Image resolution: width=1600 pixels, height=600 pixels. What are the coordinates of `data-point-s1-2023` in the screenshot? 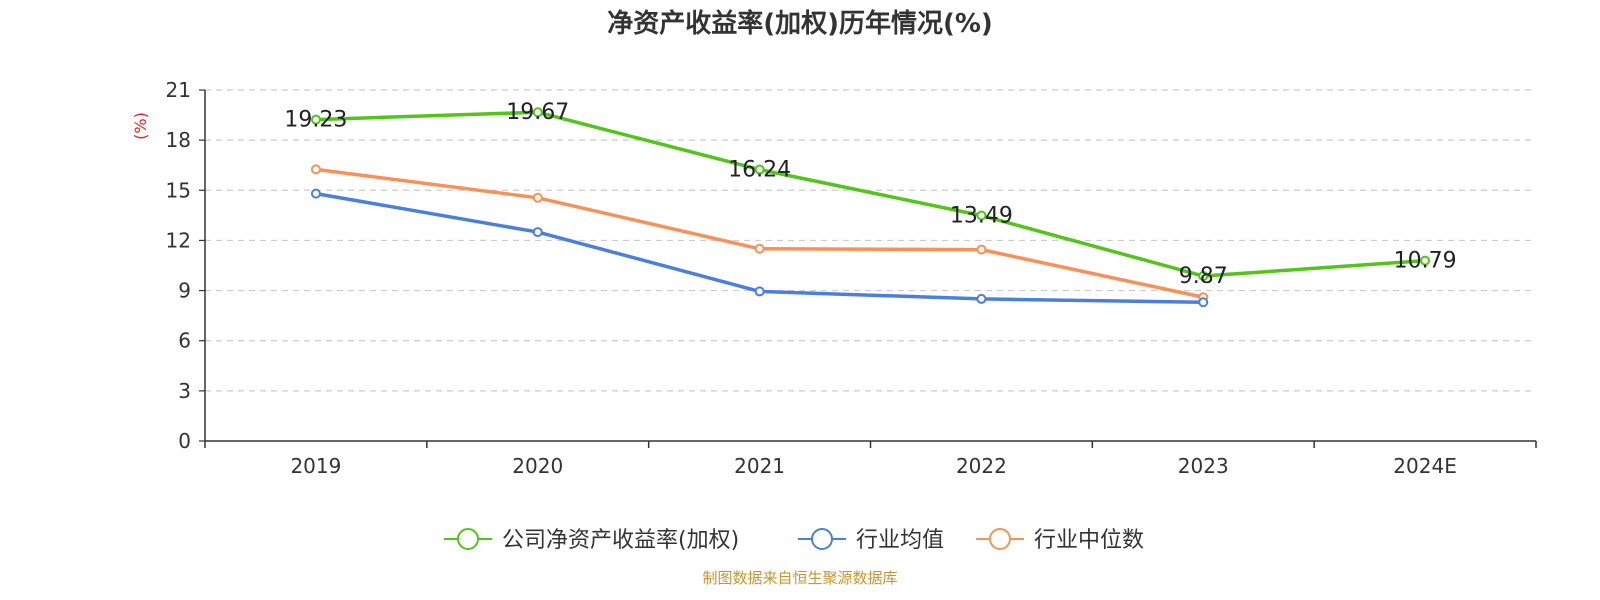 It's located at (1203, 302).